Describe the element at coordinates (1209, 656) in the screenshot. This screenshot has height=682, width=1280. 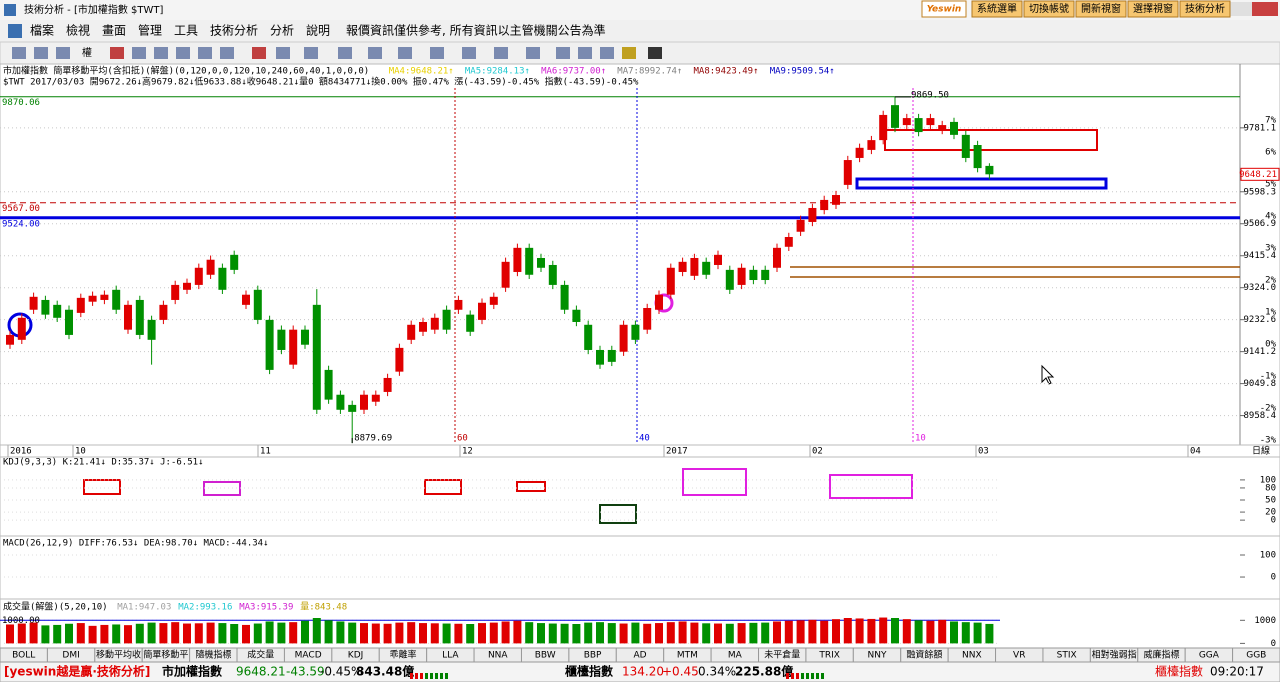
I see `tab-label: GGA` at that location.